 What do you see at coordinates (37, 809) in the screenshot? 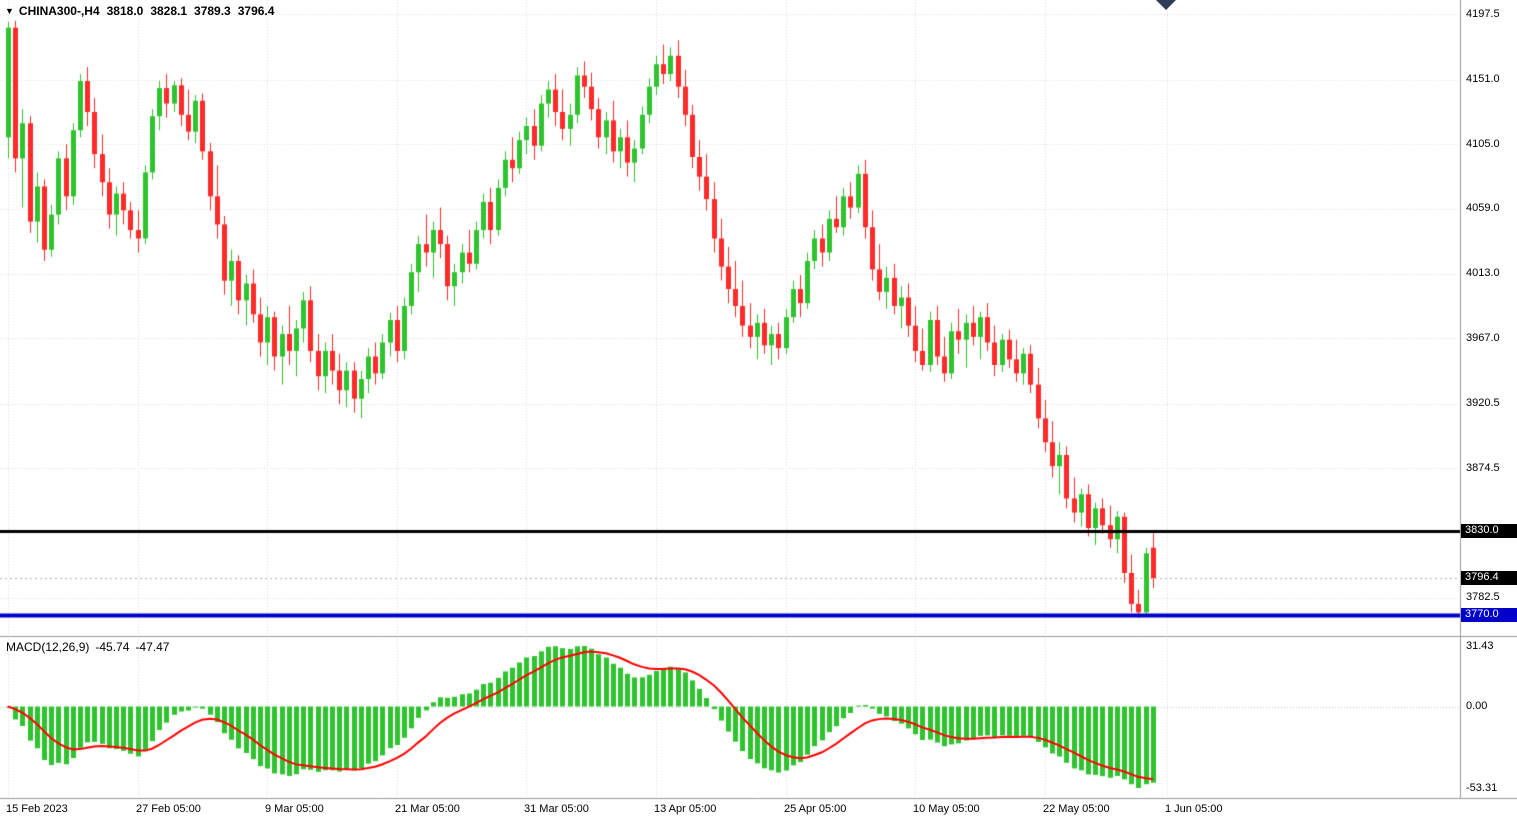
I see `time-axis-label: 15 Feb 2023` at bounding box center [37, 809].